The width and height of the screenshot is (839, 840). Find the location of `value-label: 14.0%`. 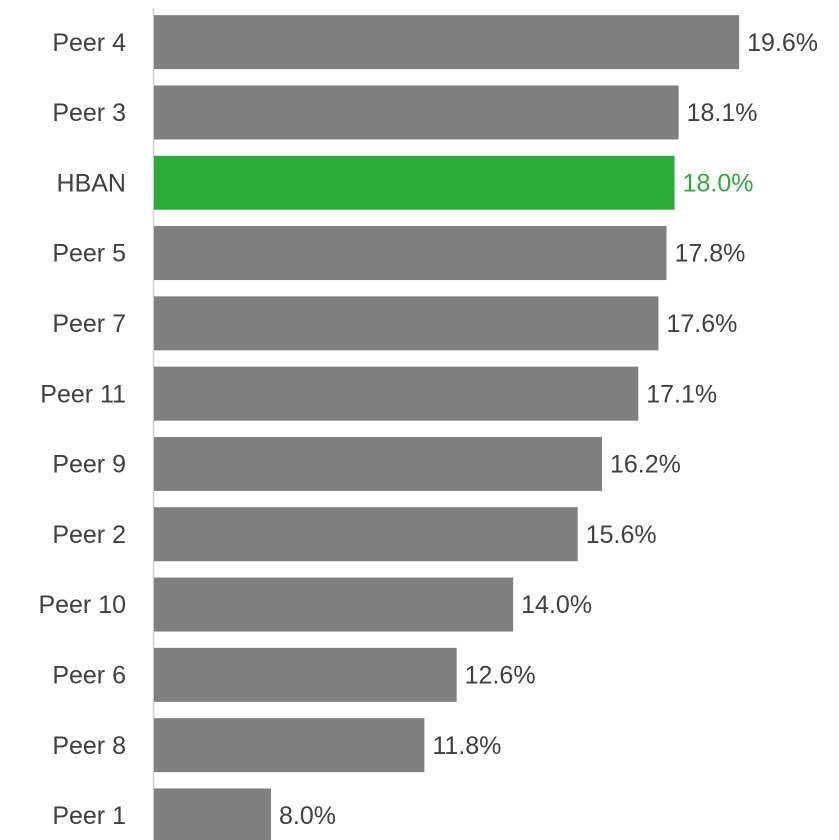

value-label: 14.0% is located at coordinates (556, 605).